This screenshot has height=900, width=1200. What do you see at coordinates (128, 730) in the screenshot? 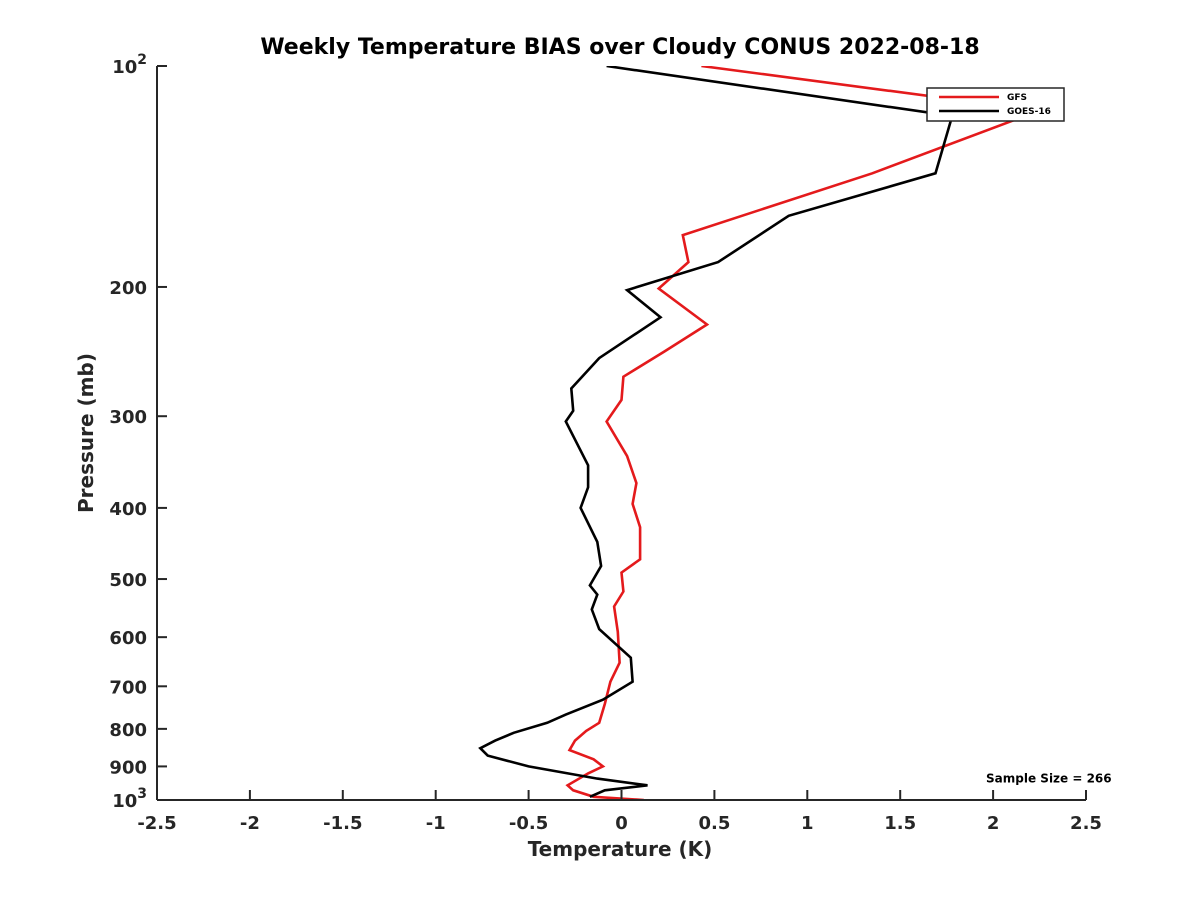
I see `y-tick-label: 800` at bounding box center [128, 730].